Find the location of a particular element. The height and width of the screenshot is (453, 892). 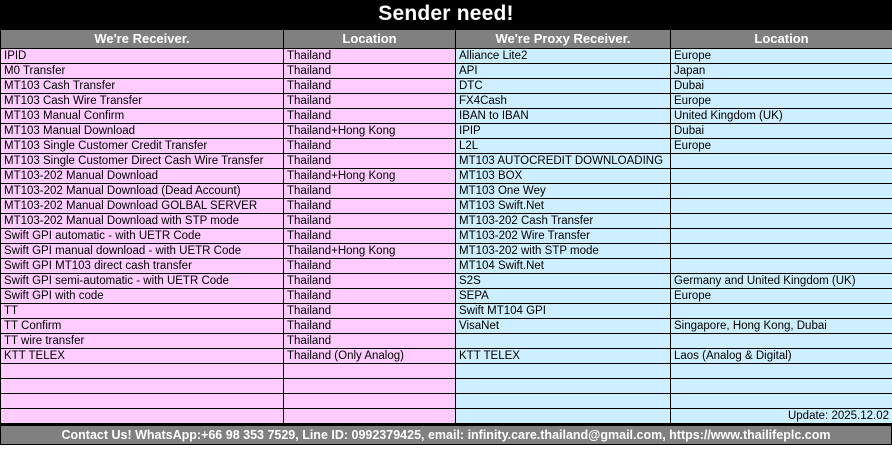

cell-proxy-receiver: Swift MT104 GPI is located at coordinates (563, 311).